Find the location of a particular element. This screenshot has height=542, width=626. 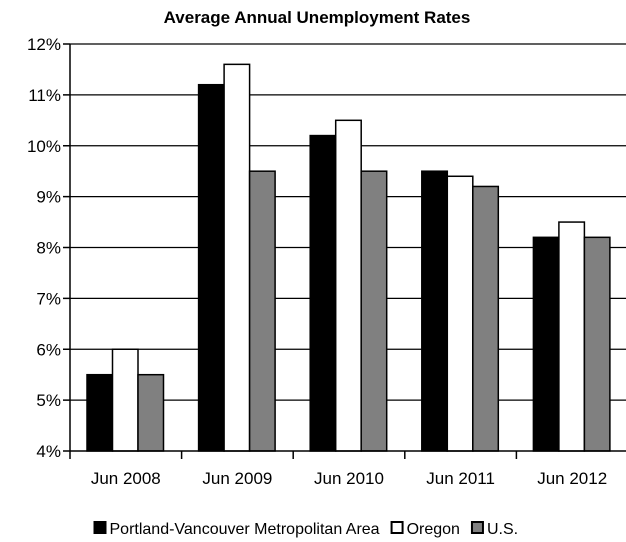

y-tick-label: 10% is located at coordinates (44, 146).